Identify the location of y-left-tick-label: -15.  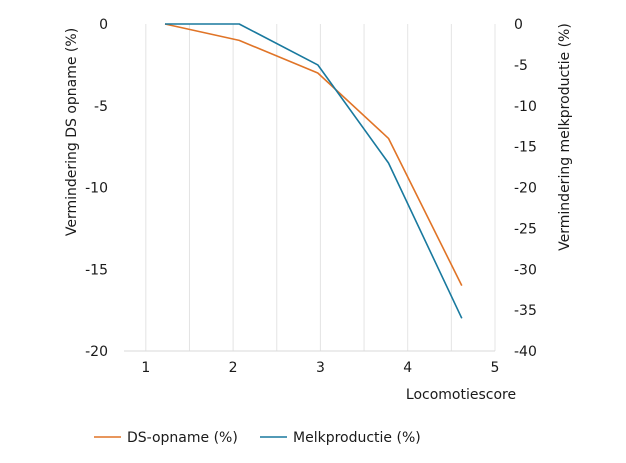
(96, 270).